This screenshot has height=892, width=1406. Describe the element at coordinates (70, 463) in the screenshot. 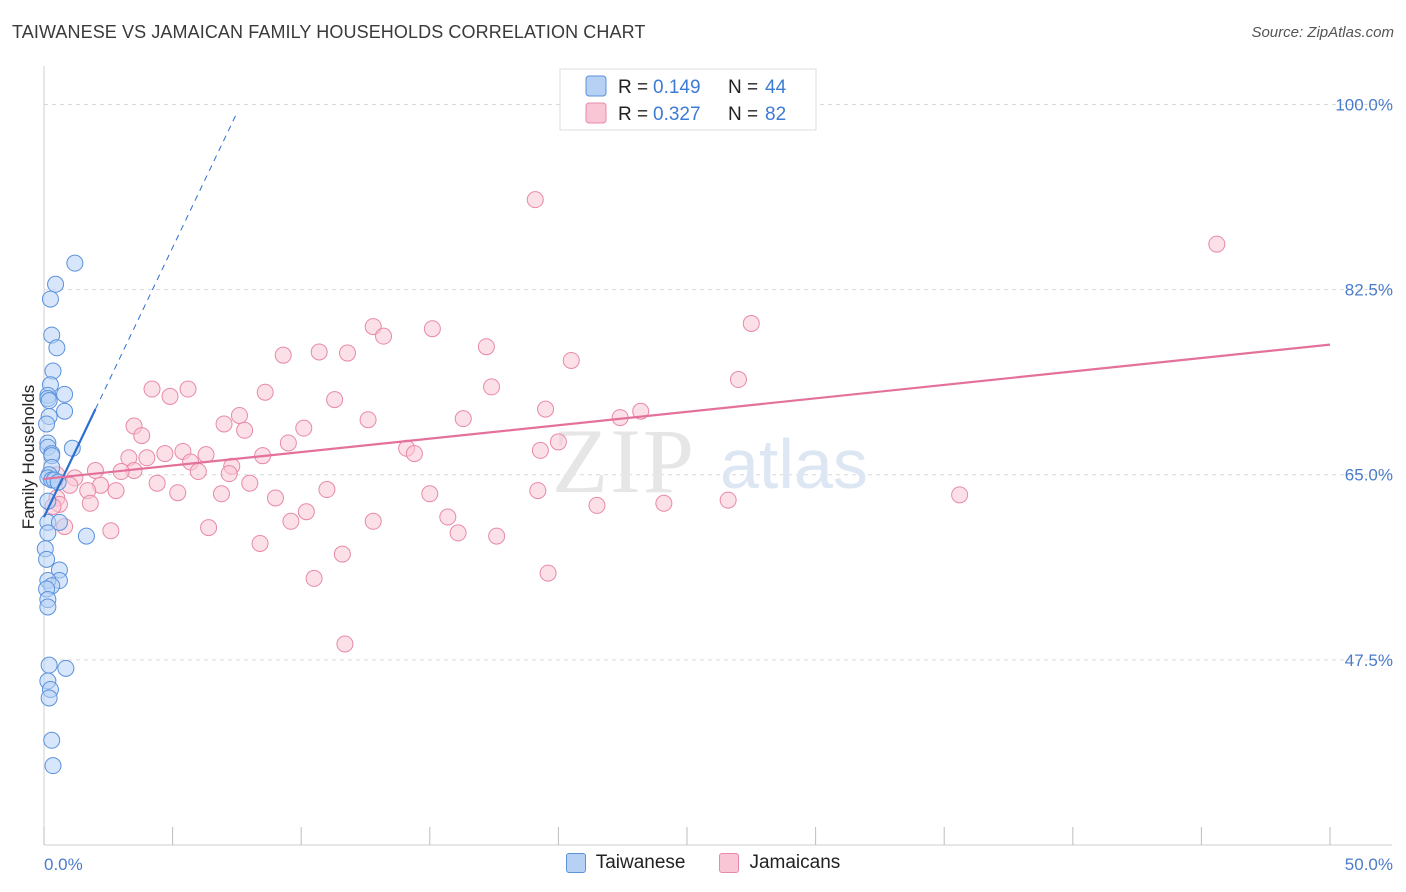

I see `taiwanese-trend-line` at that location.